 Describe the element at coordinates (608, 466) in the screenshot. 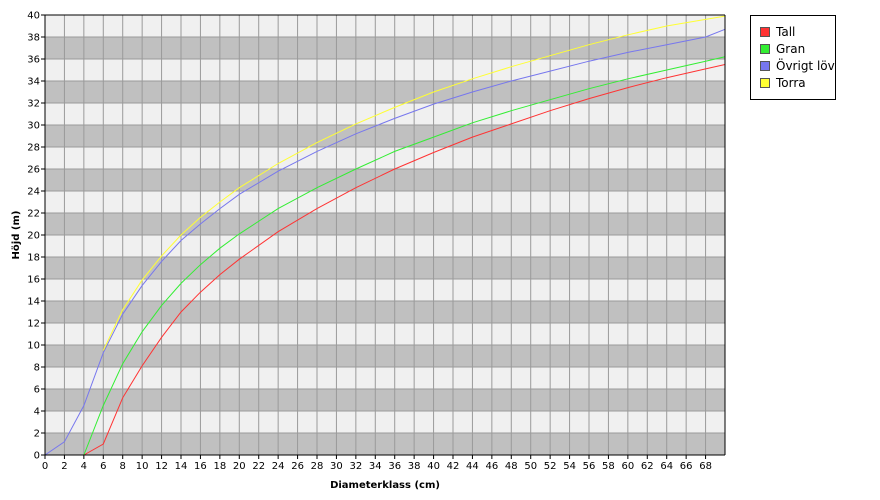

I see `x-tick-label: 58` at that location.